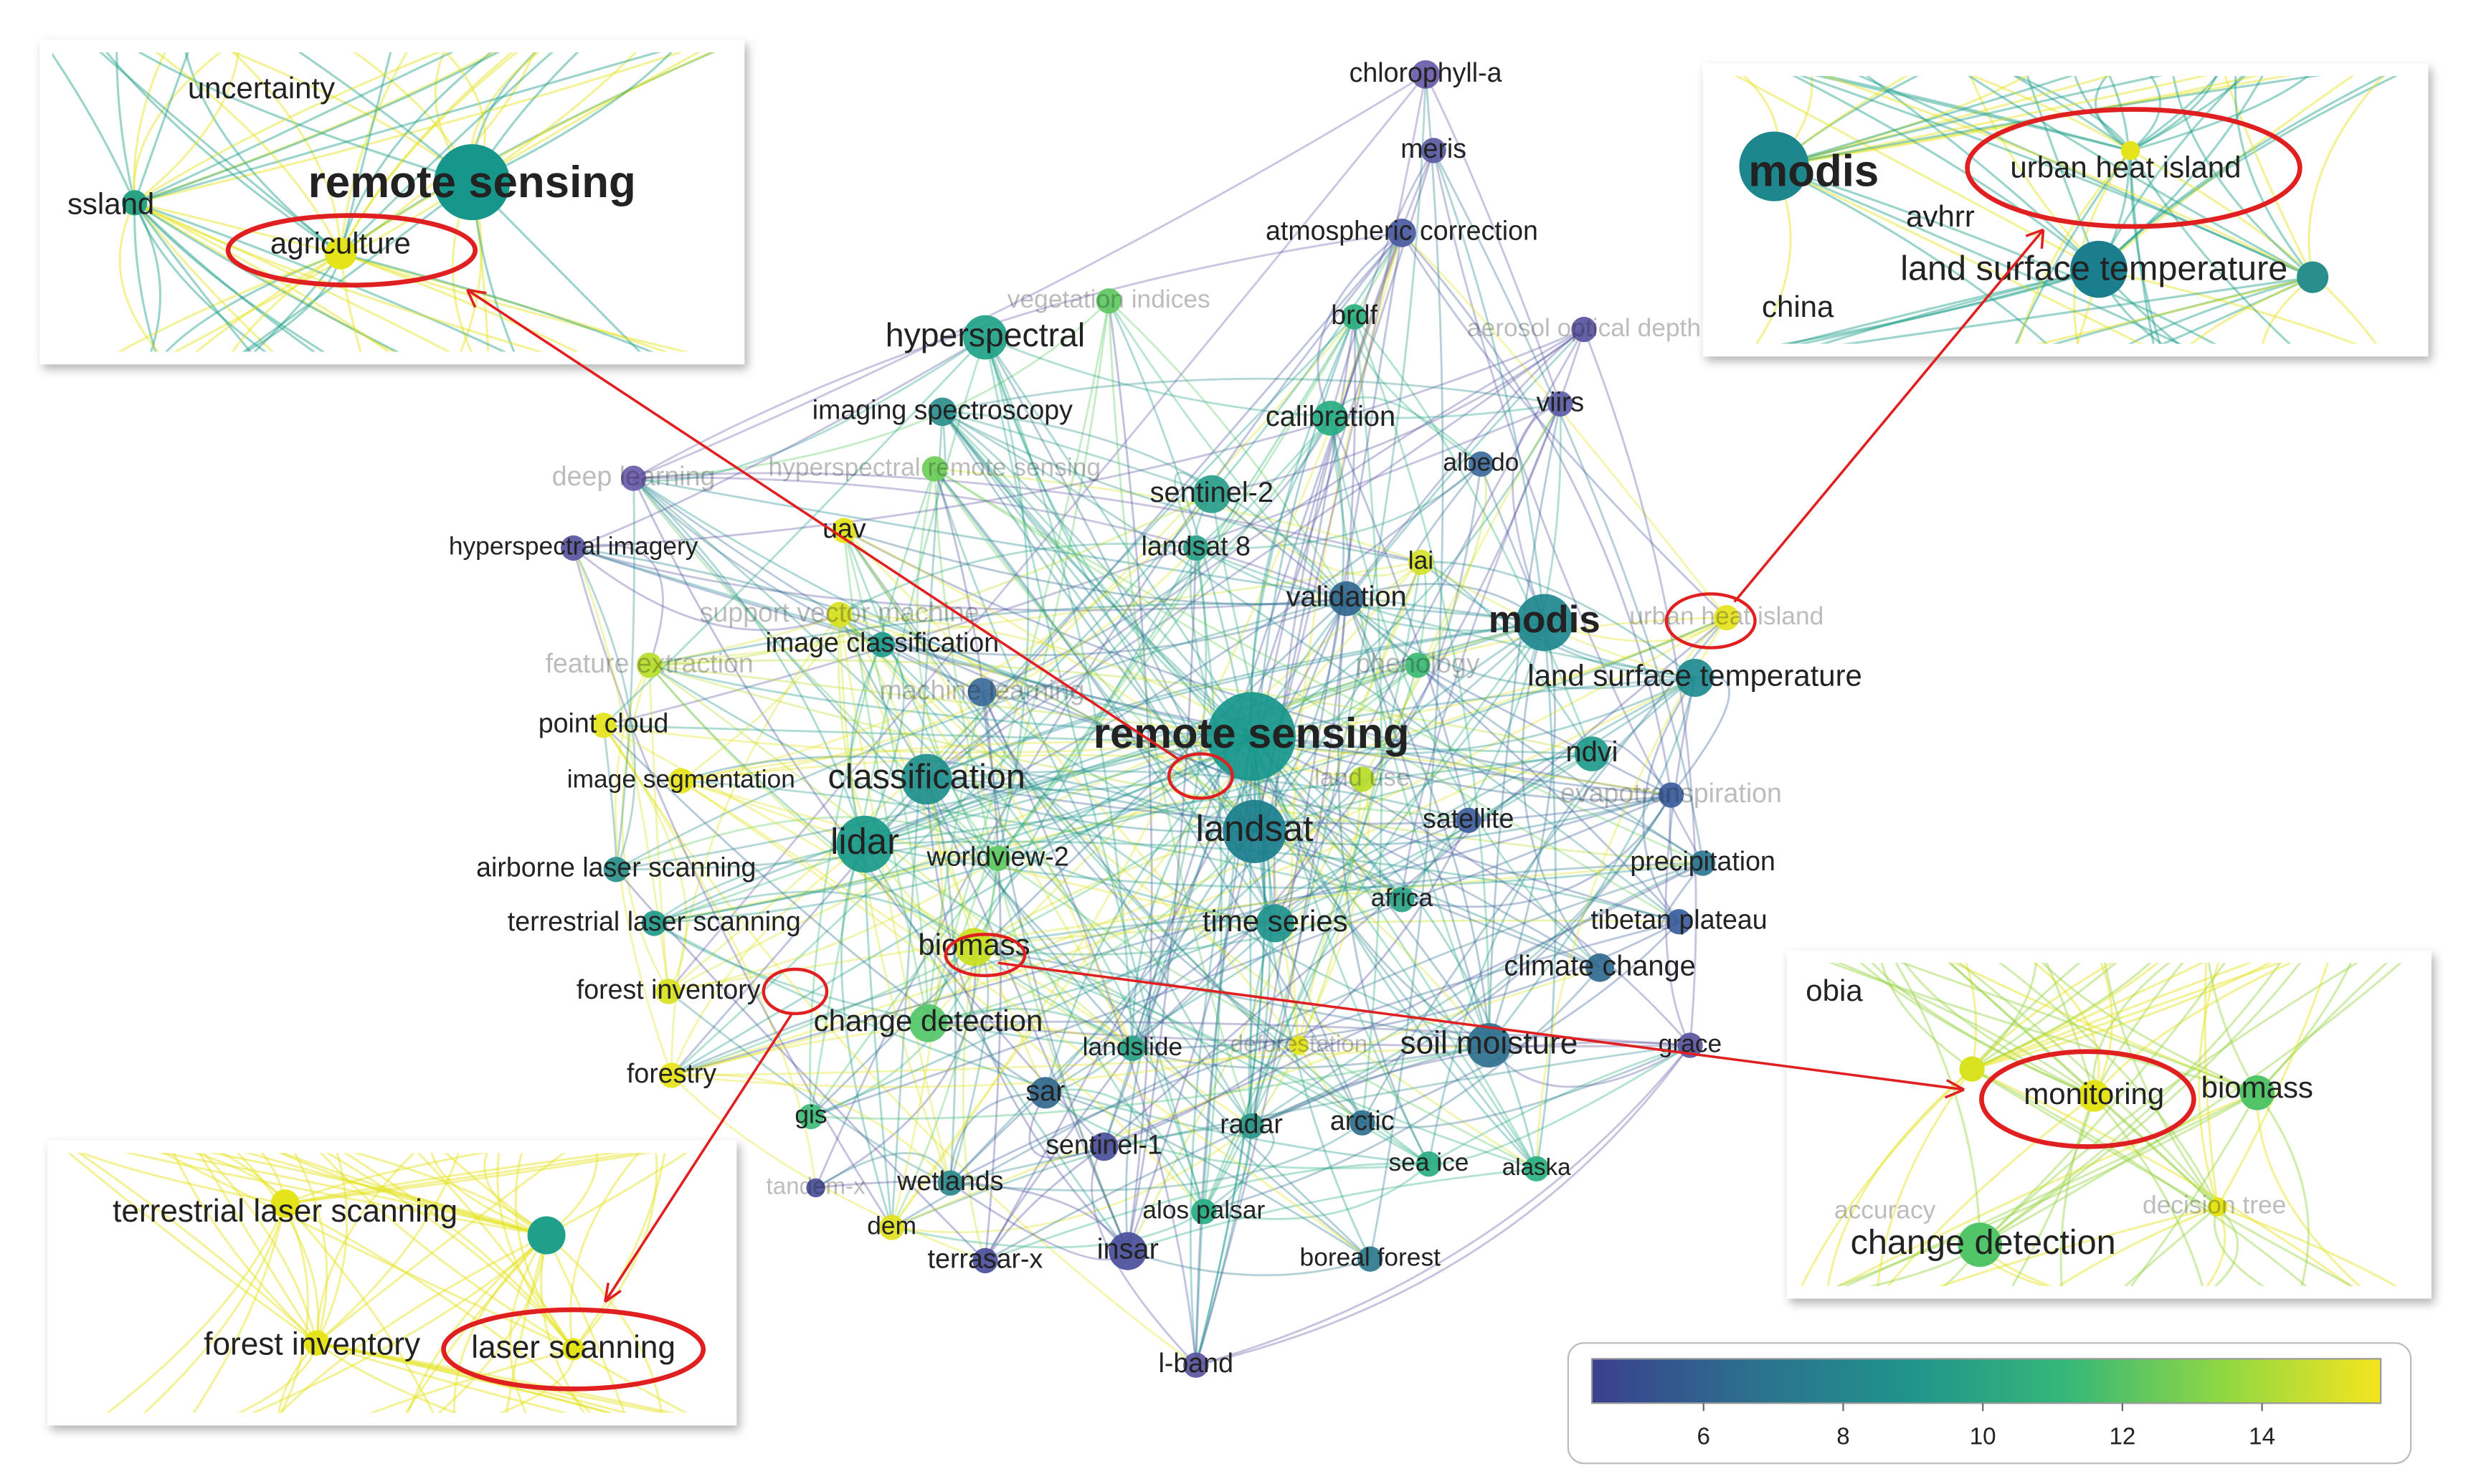 This screenshot has height=1484, width=2471. What do you see at coordinates (2035, 239) in the screenshot?
I see `arrow-head` at bounding box center [2035, 239].